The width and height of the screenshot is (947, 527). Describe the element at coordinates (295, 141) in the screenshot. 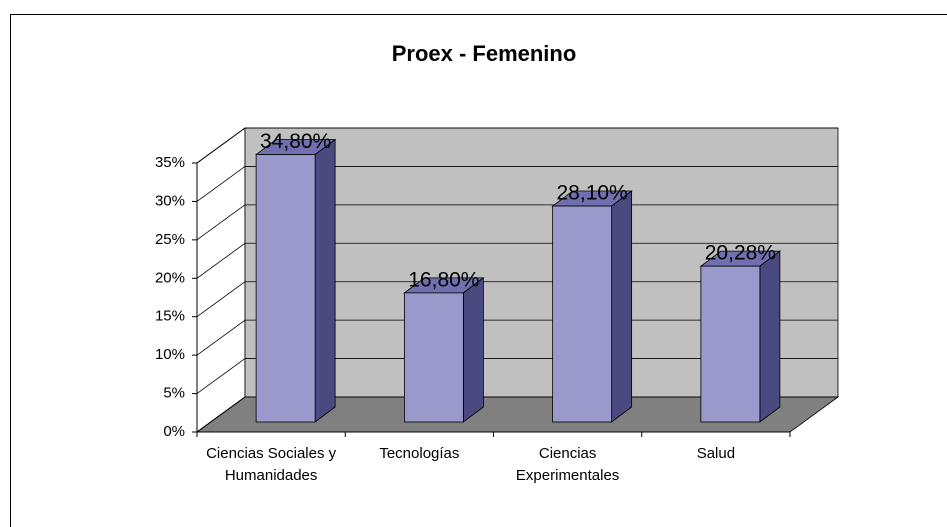

I see `value-label: 34,80%` at that location.